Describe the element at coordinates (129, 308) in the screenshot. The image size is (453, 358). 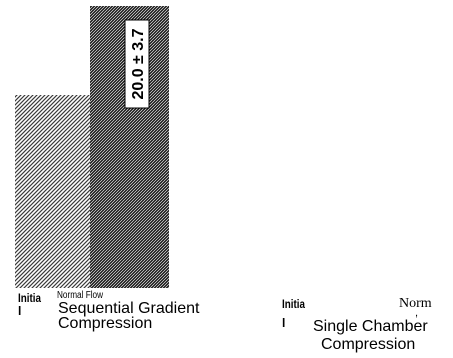
I see `group-label-1-line1: Sequential Gradient` at that location.